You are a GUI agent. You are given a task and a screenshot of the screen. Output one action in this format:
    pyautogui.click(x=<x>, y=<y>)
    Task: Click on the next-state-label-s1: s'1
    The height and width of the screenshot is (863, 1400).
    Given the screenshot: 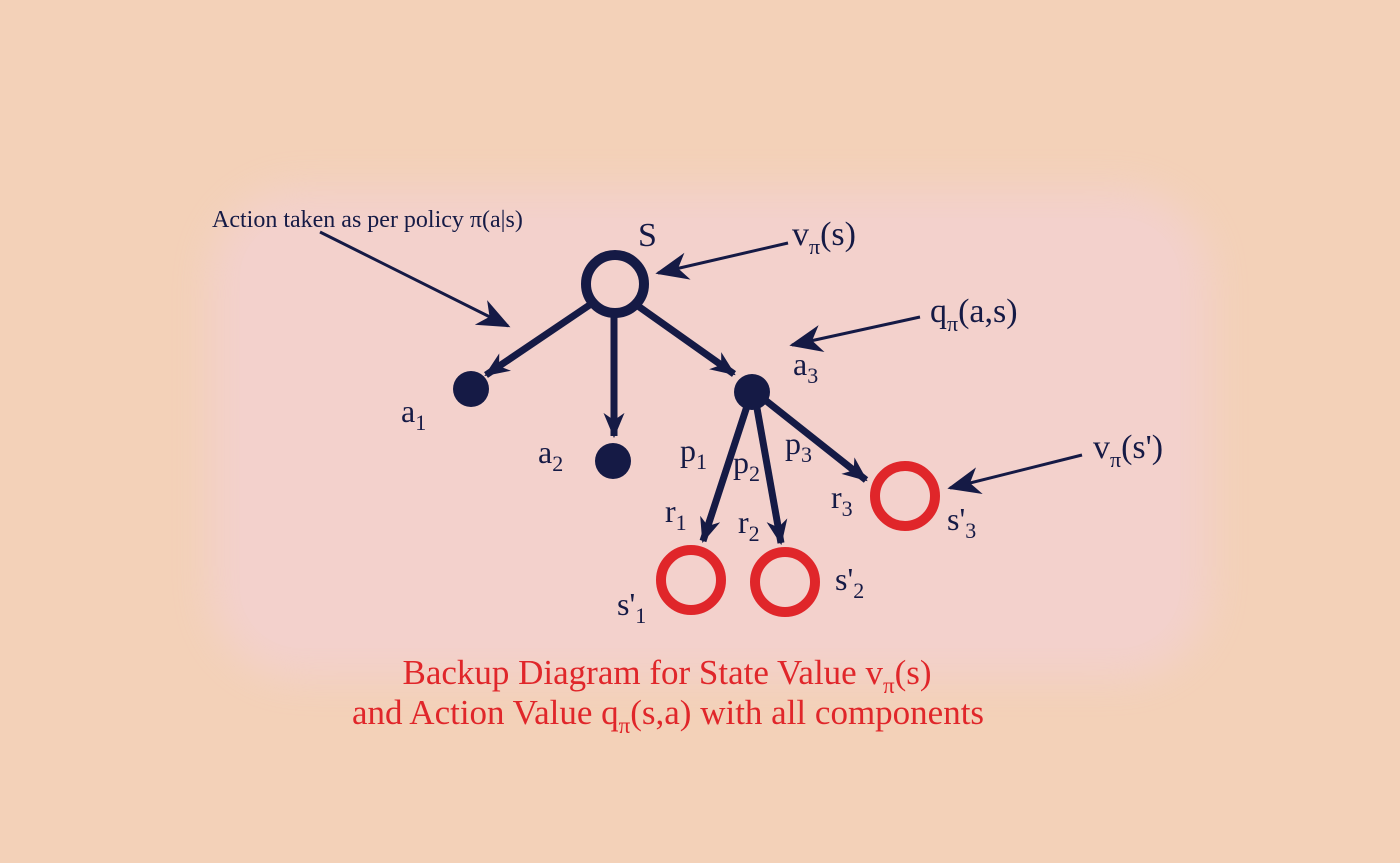 What is the action you would take?
    pyautogui.click(x=631, y=607)
    